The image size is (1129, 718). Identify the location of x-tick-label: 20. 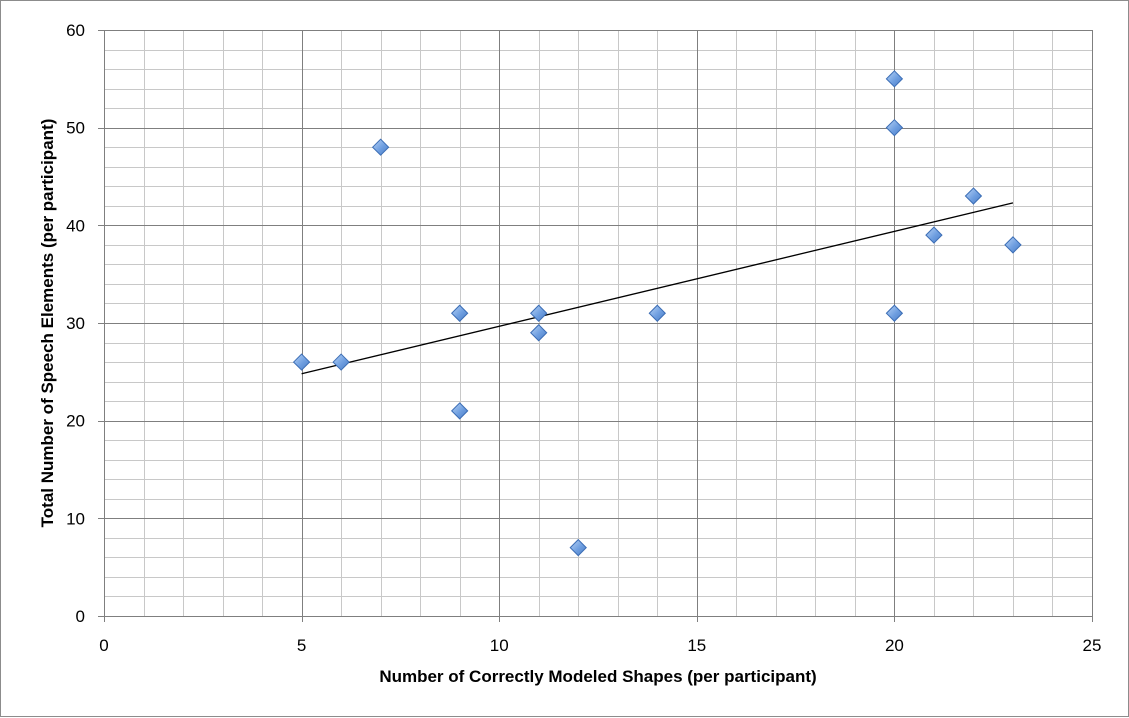
(894, 645).